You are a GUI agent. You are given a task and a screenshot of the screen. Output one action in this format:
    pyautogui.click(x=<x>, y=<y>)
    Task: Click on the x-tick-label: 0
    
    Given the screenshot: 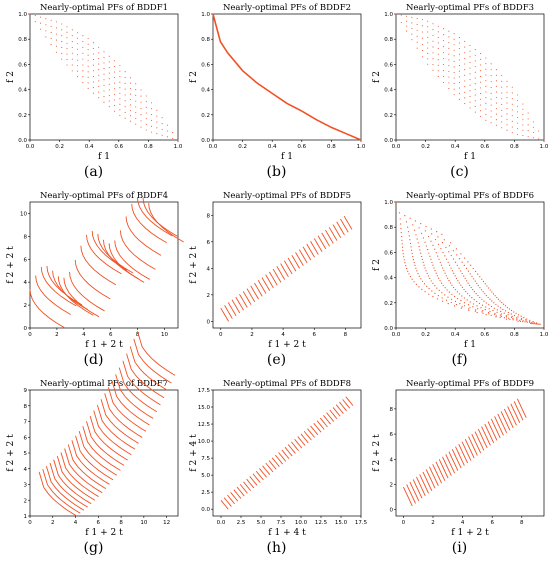 What is the action you would take?
    pyautogui.click(x=30, y=335)
    